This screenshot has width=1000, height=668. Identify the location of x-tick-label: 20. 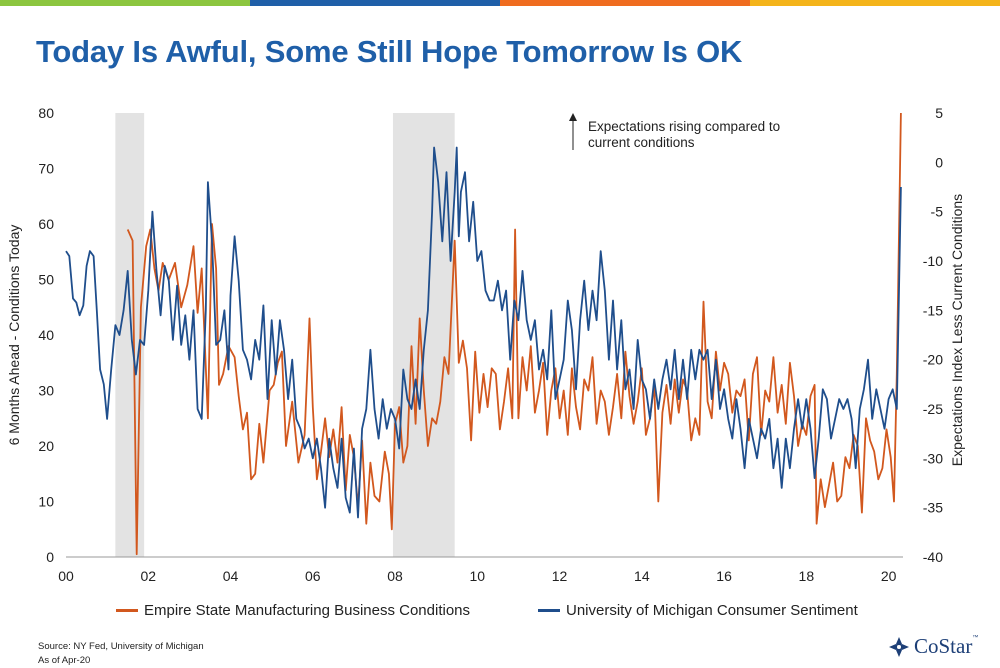
(889, 576).